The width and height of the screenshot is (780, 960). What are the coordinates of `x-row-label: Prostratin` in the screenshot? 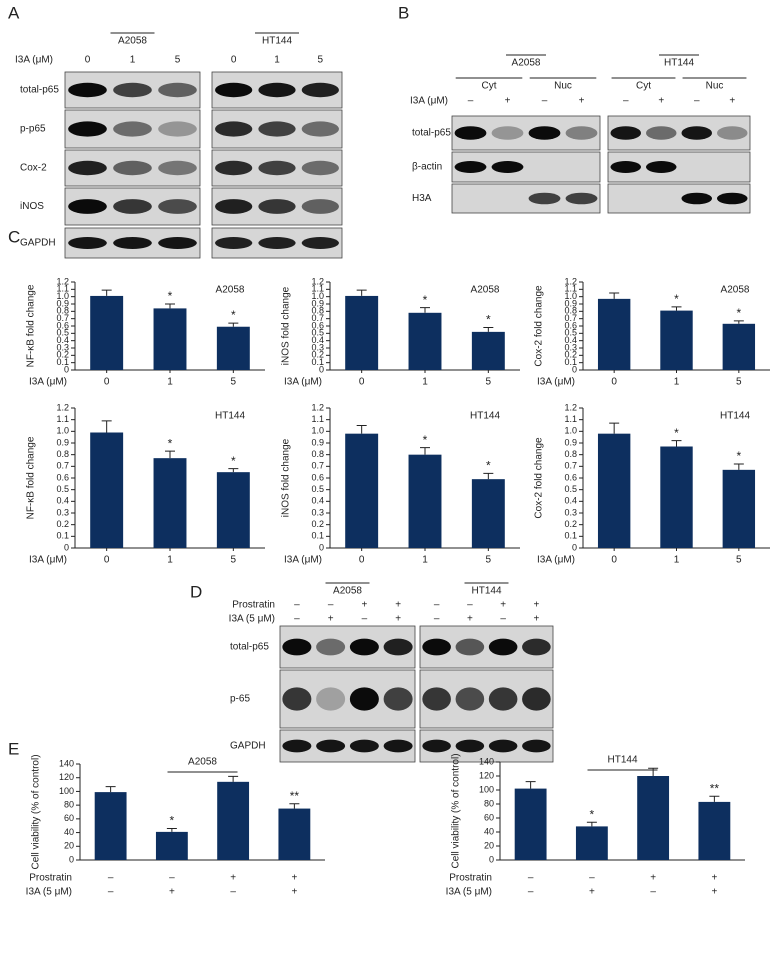 It's located at (50, 878).